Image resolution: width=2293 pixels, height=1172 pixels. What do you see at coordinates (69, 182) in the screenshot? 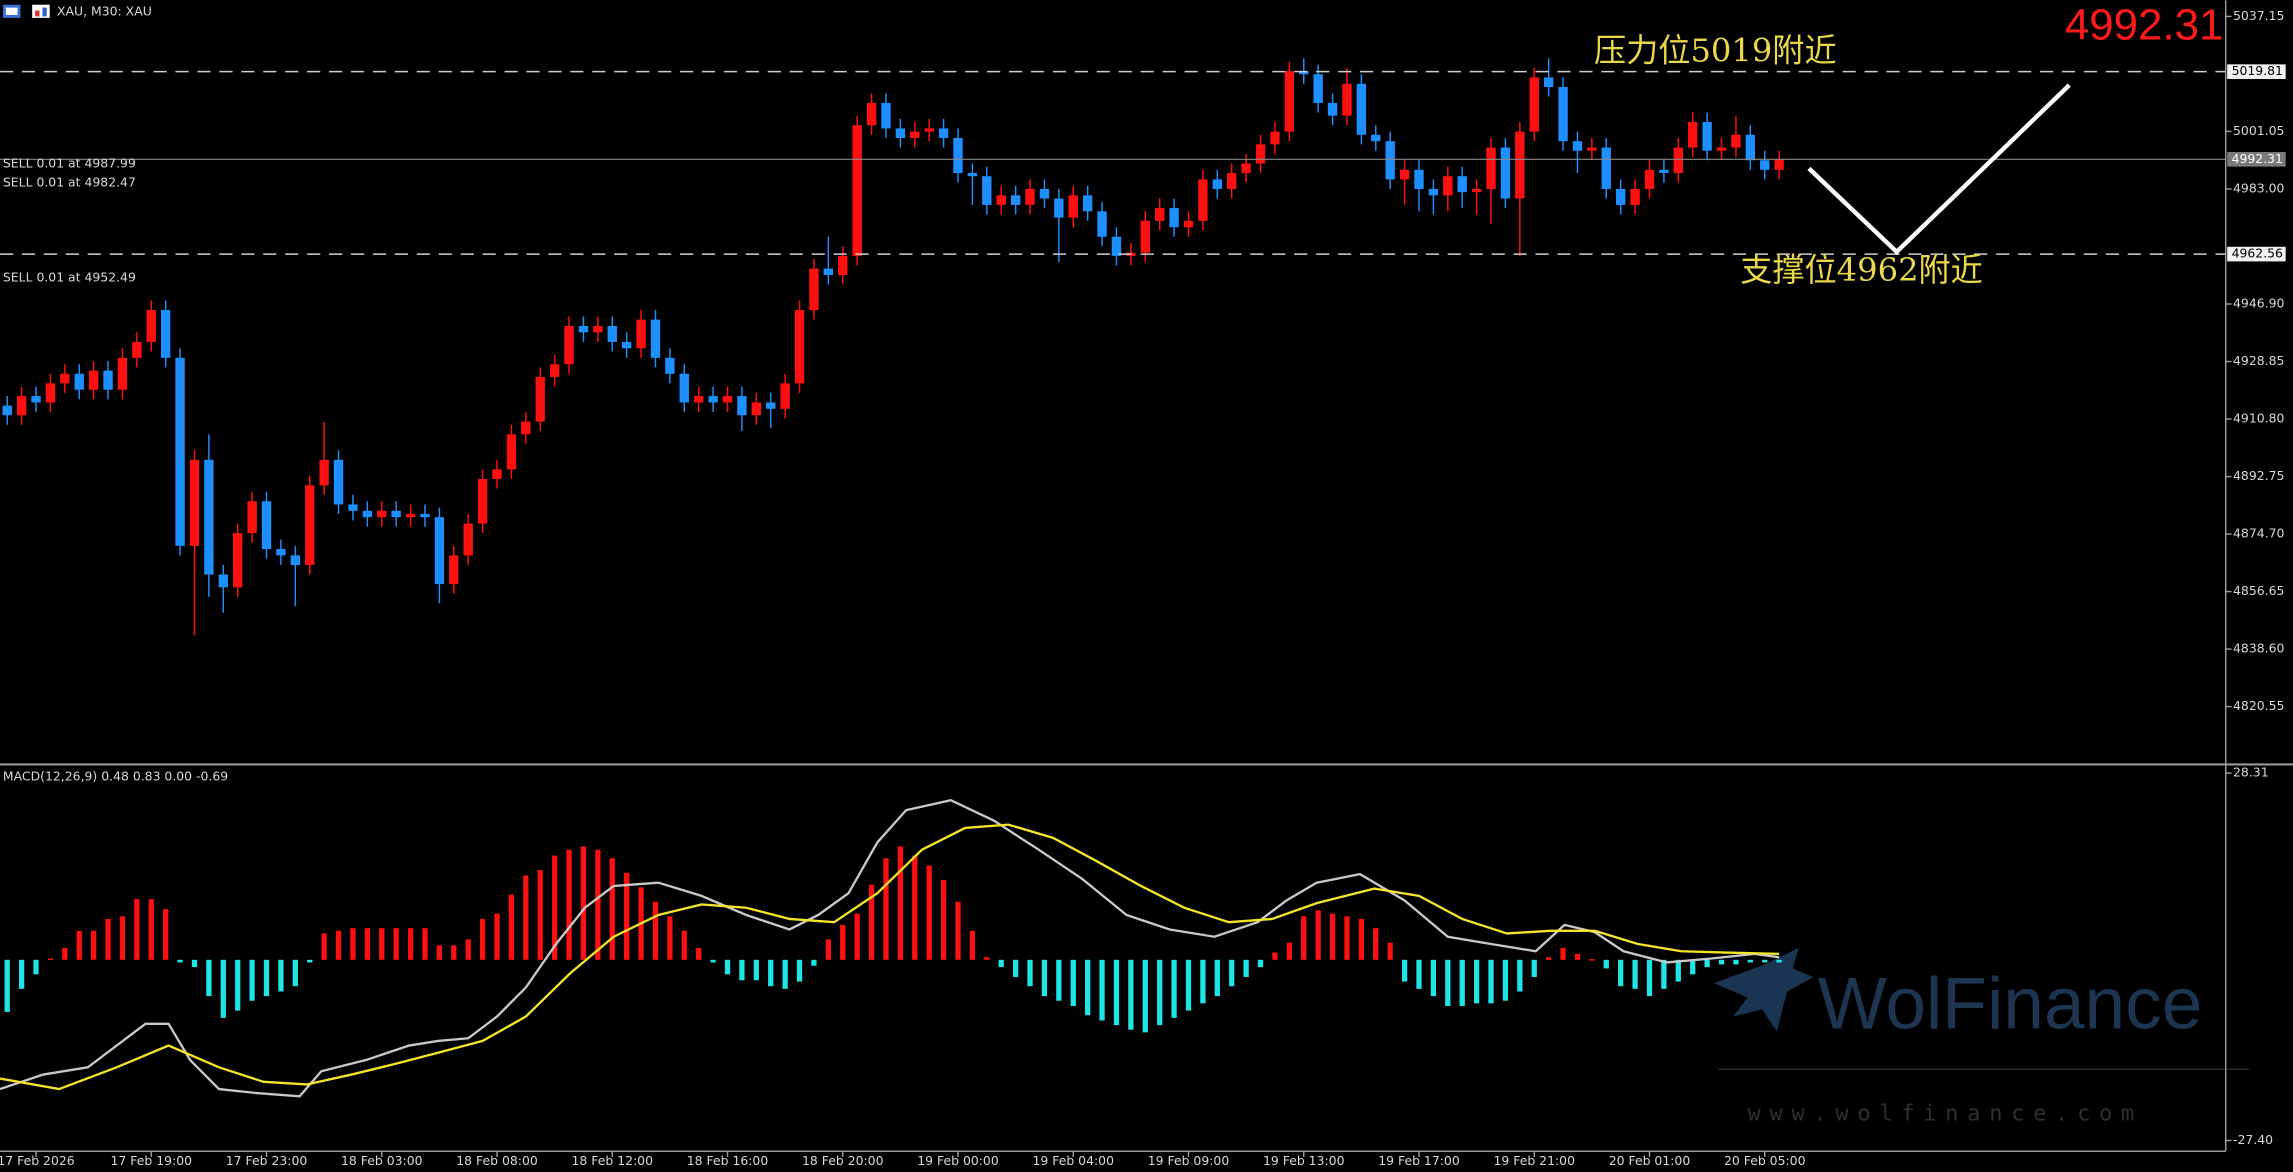
I see `order-label: SELL 0.01 at 4982.47` at bounding box center [69, 182].